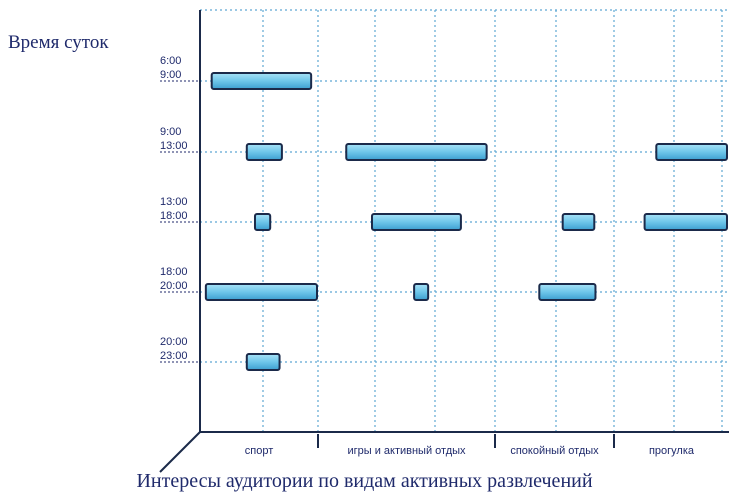 This screenshot has width=729, height=501. What do you see at coordinates (170, 132) in the screenshot?
I see `y-tick-label-from: 9:00` at bounding box center [170, 132].